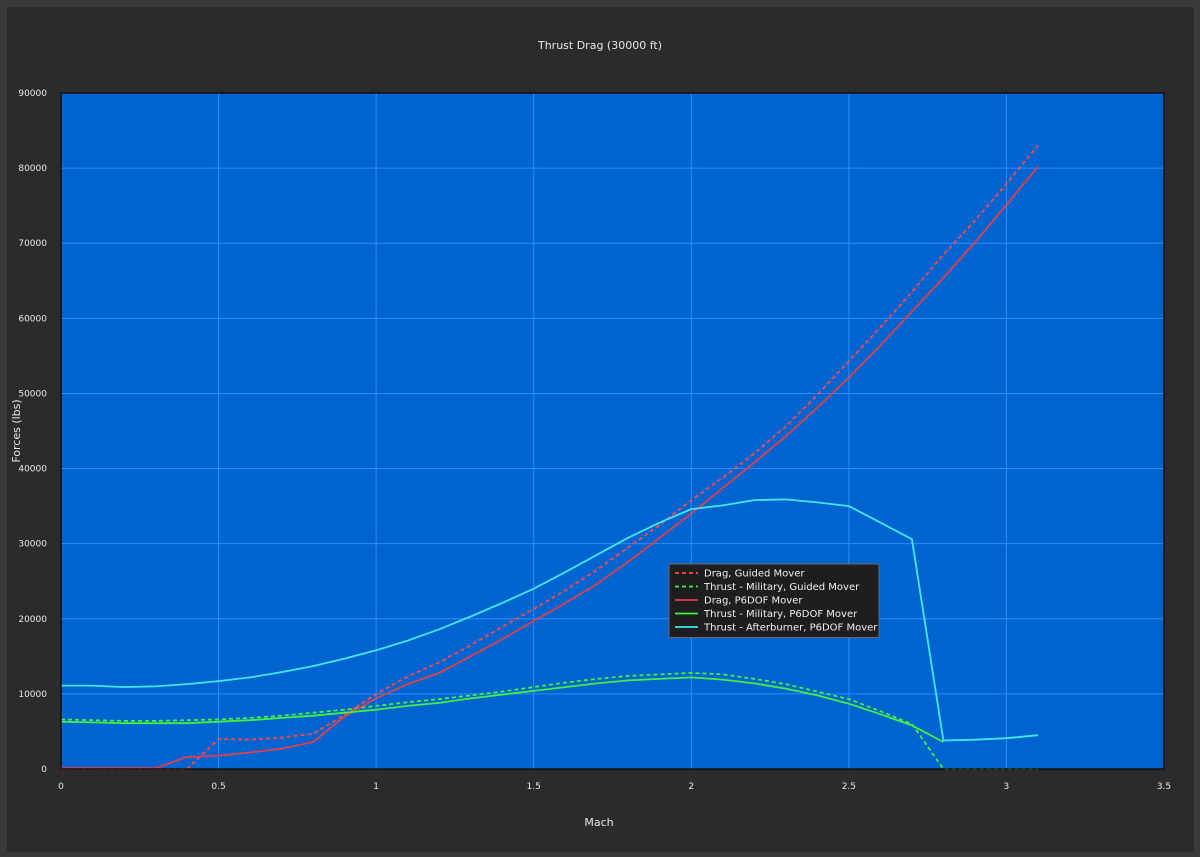 This screenshot has width=1200, height=857. I want to click on y-tick-label: 80000, so click(32, 169).